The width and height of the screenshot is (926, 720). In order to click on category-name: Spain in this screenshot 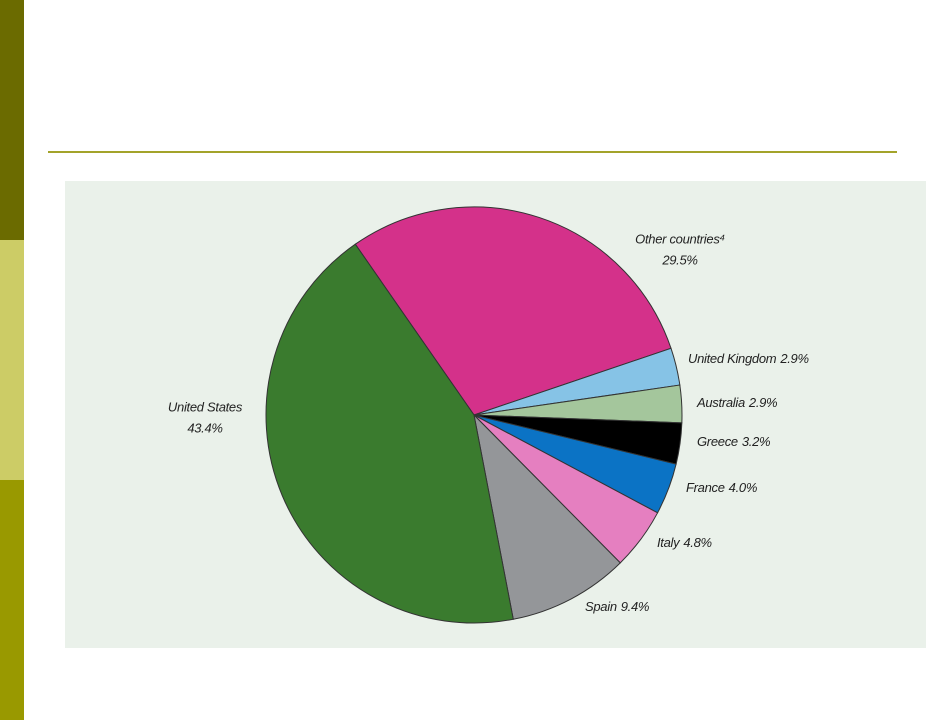, I will do `click(601, 606)`.